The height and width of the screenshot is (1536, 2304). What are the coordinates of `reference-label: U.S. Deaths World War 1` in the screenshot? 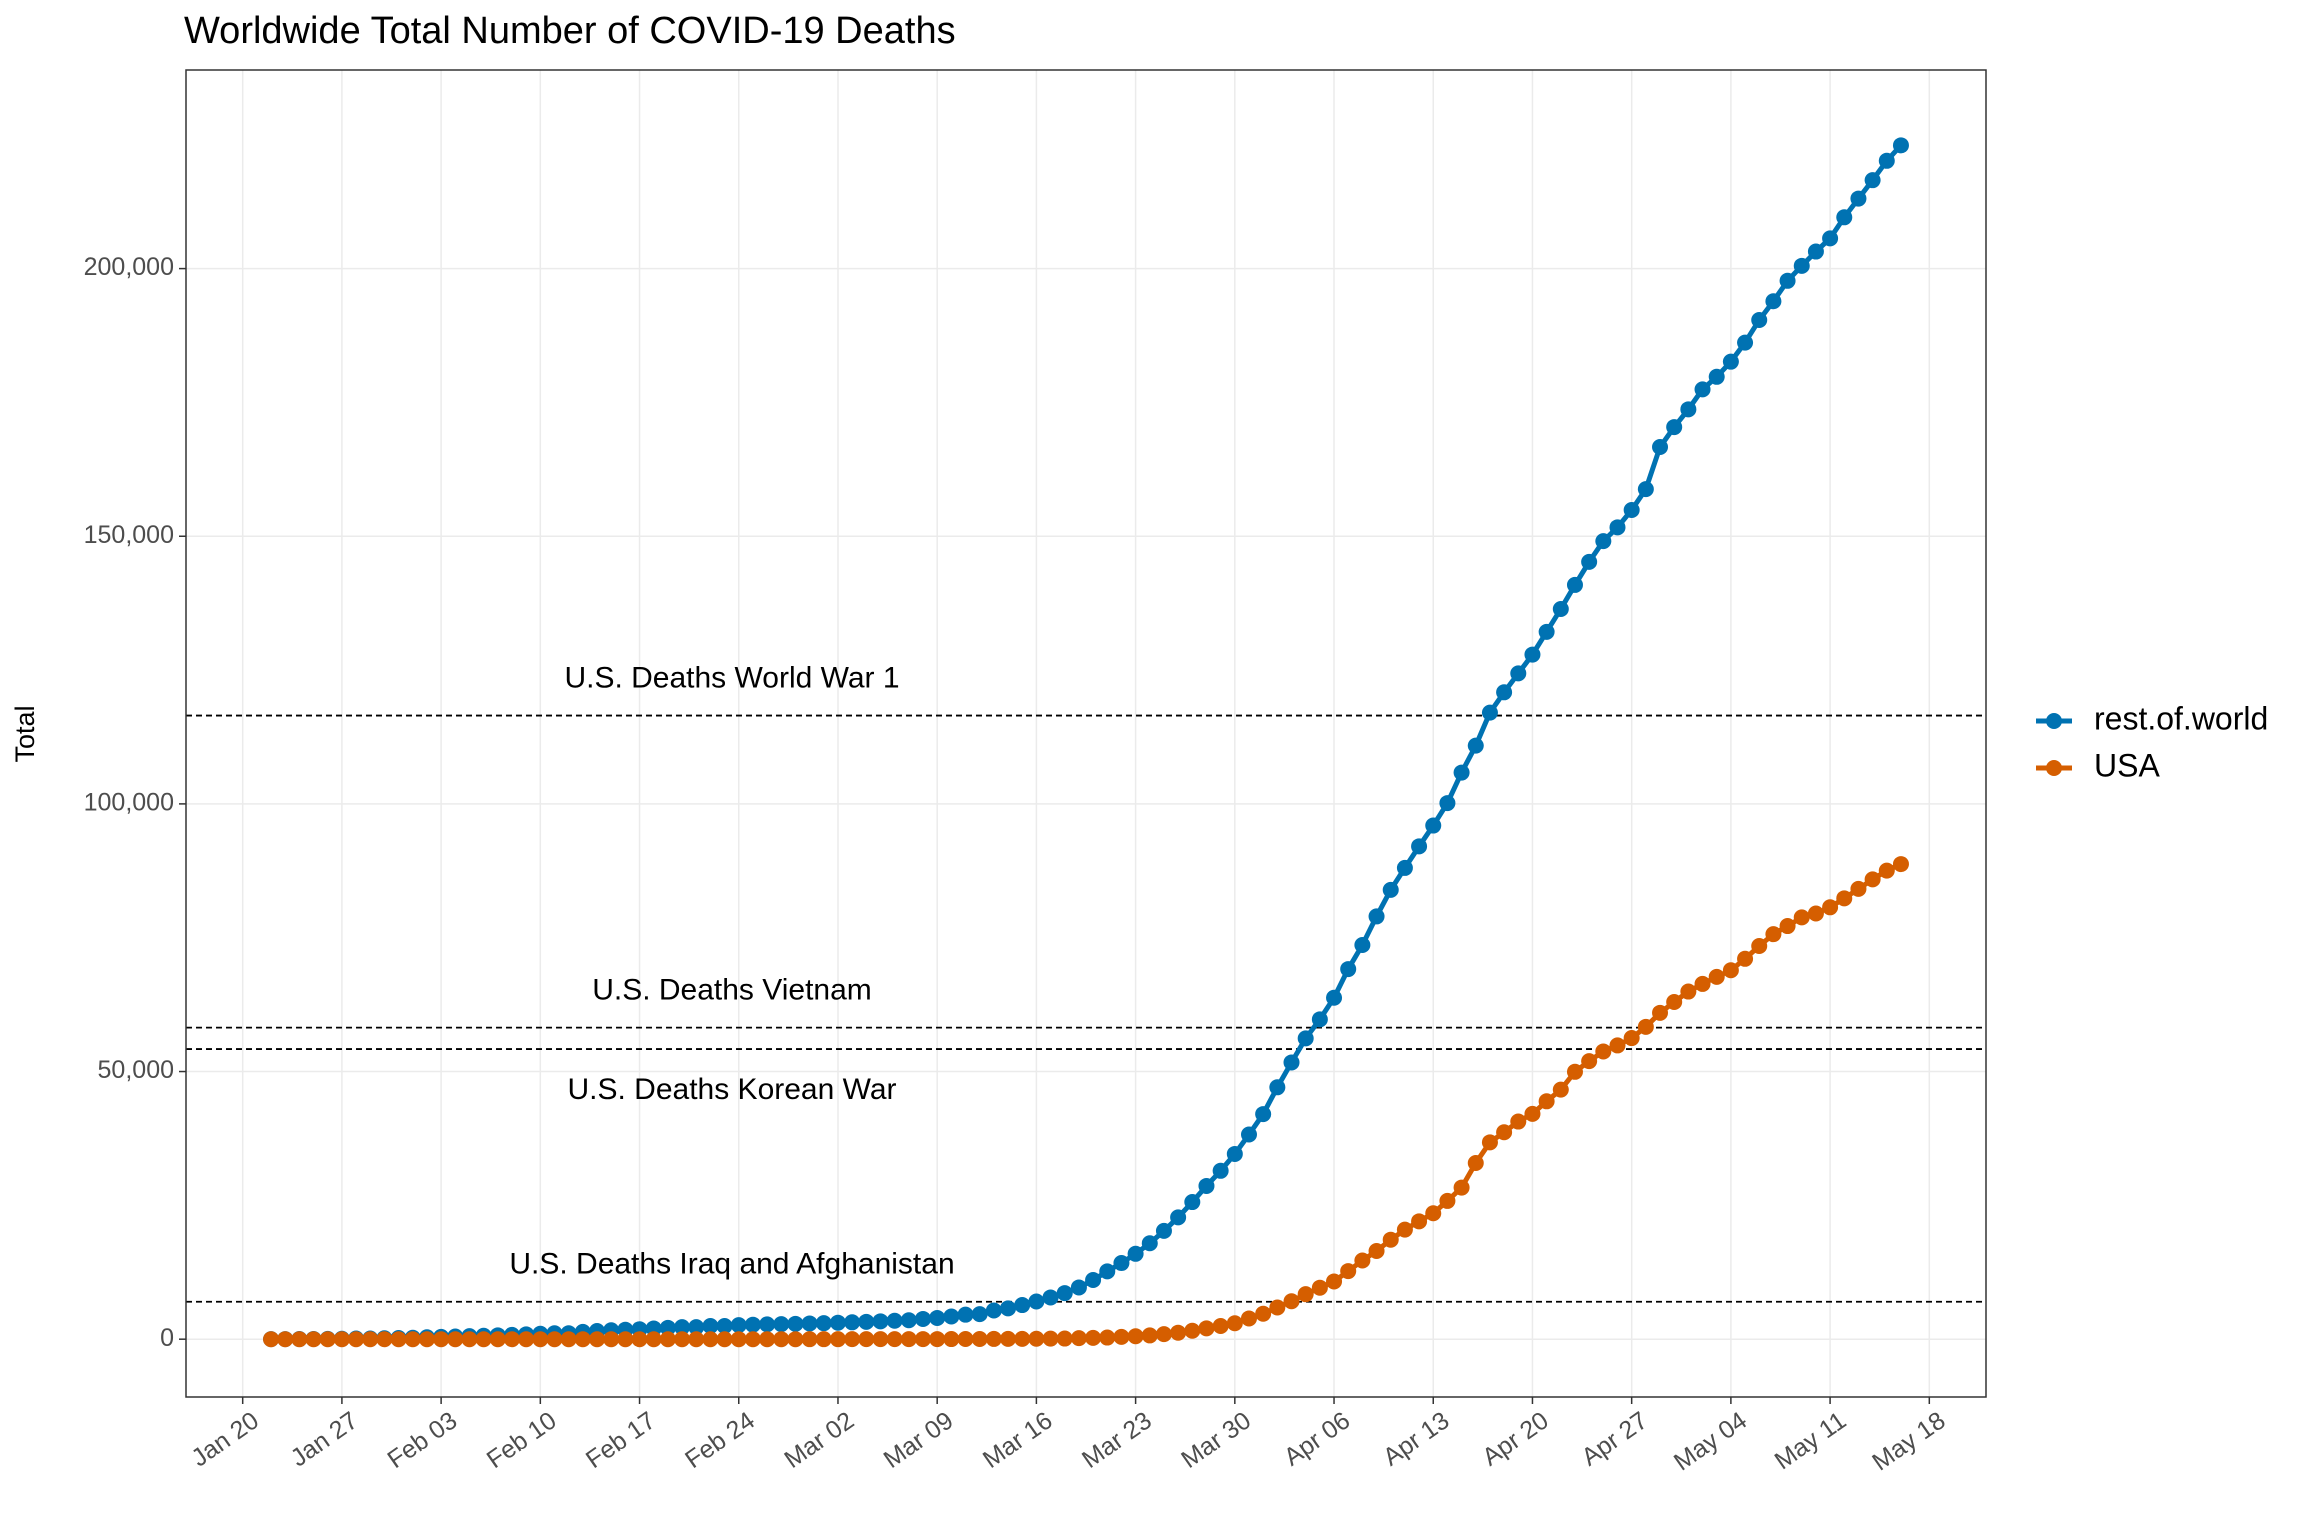 It's located at (731, 677).